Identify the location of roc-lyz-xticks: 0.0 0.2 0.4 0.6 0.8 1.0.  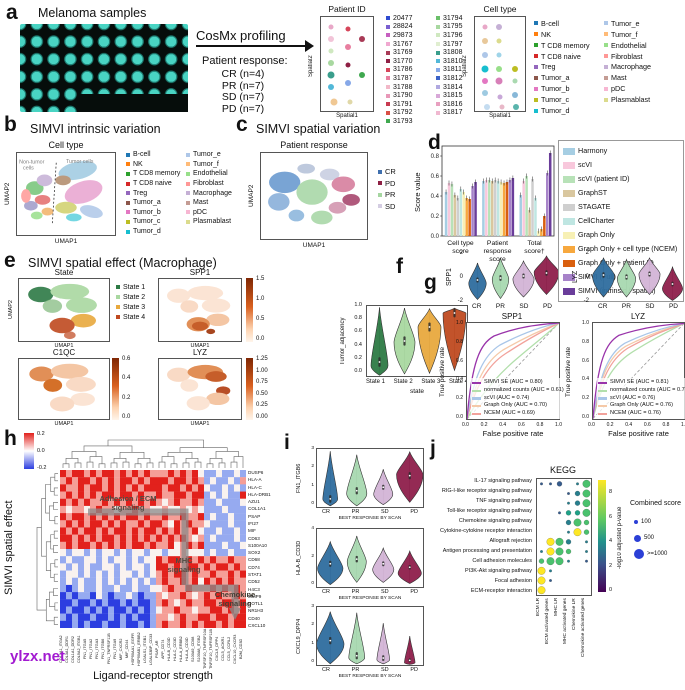
(636, 425).